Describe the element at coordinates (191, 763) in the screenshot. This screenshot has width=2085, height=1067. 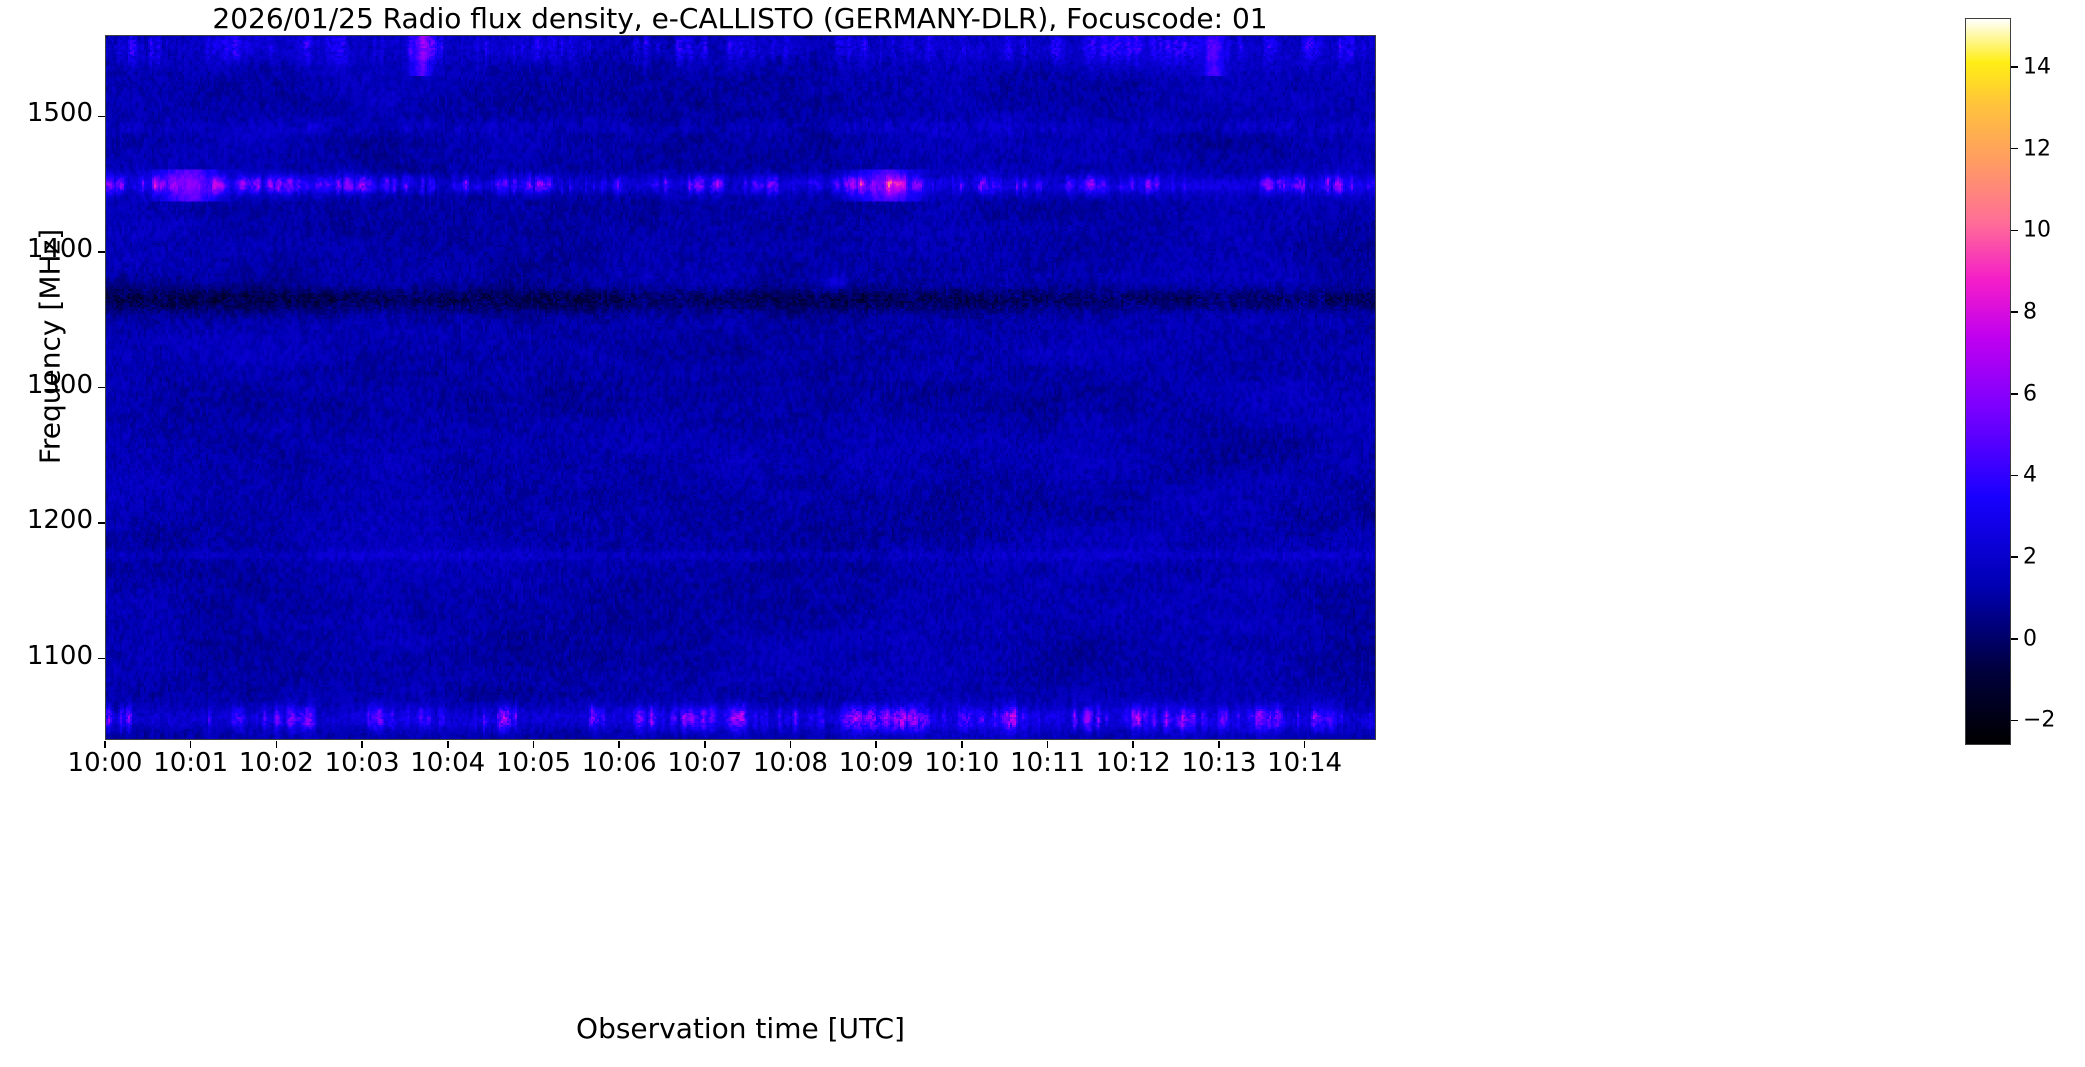
I see `x-tick-label: 10:01` at that location.